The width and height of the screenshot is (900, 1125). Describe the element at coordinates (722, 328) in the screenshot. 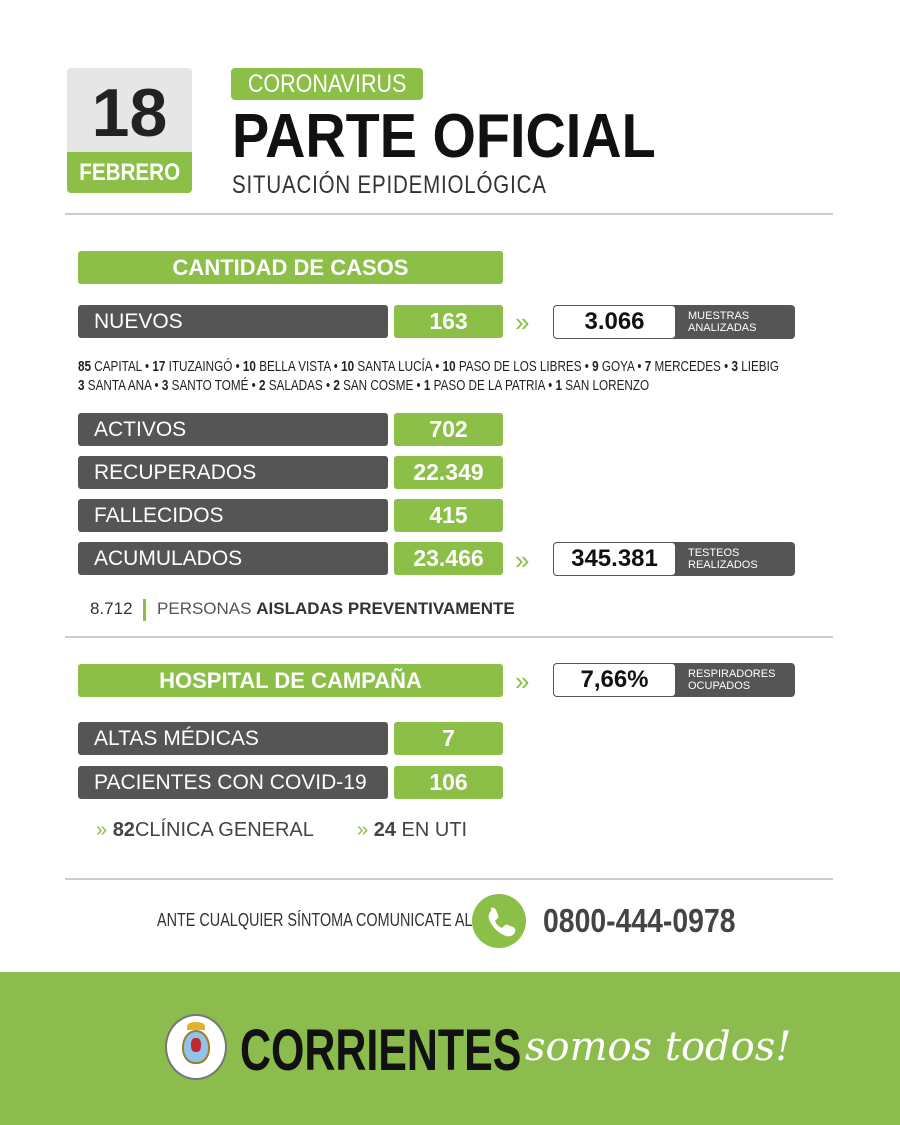

I see `muestras-caption: ANALIZADAS` at that location.